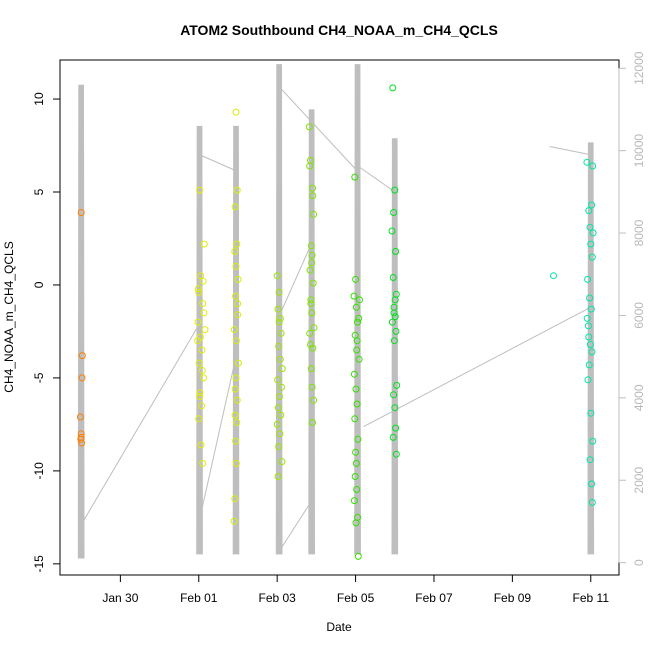  I want to click on x-tick-label-3: Feb 05, so click(356, 598).